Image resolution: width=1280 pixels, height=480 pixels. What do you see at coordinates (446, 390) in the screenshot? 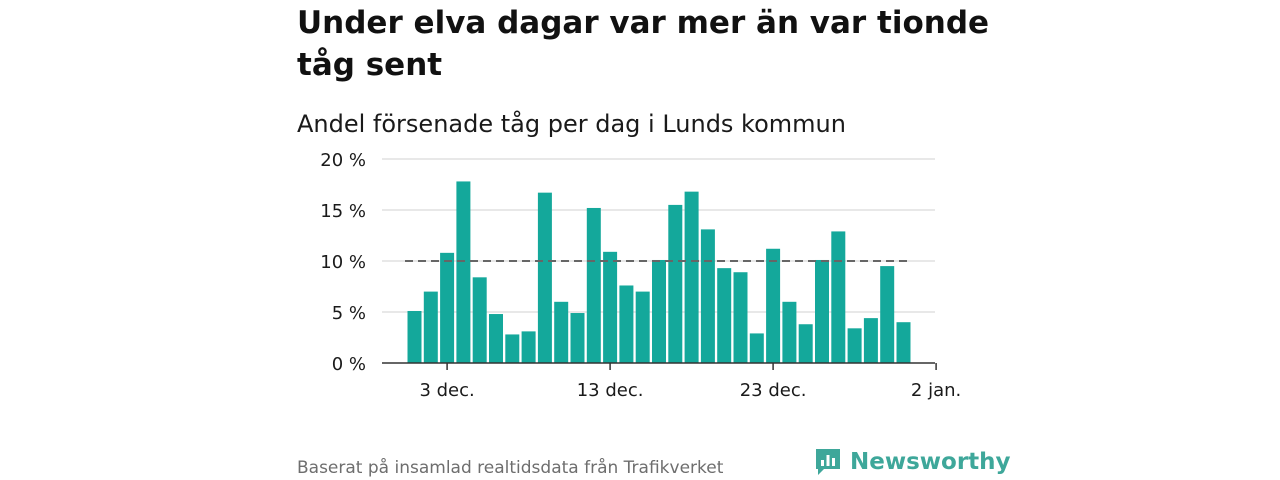
I see `x-tick-label: 3 dec.` at bounding box center [446, 390].